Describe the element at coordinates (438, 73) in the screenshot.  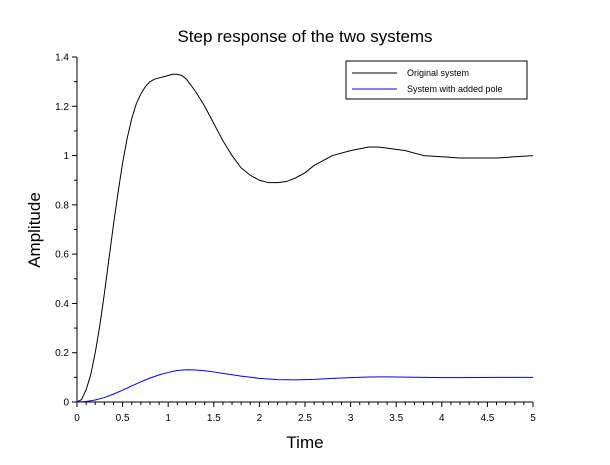
I see `legend-label: Original system` at that location.